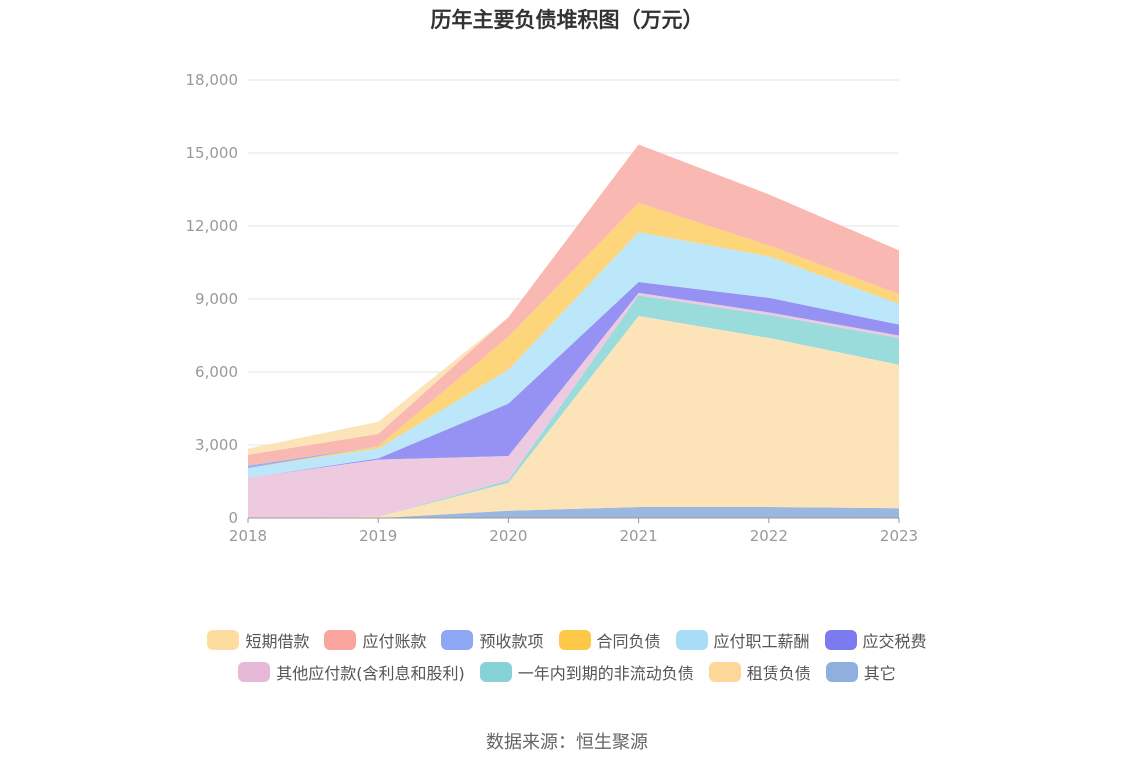  What do you see at coordinates (860, 672) in the screenshot?
I see `legend-item: 其它` at bounding box center [860, 672].